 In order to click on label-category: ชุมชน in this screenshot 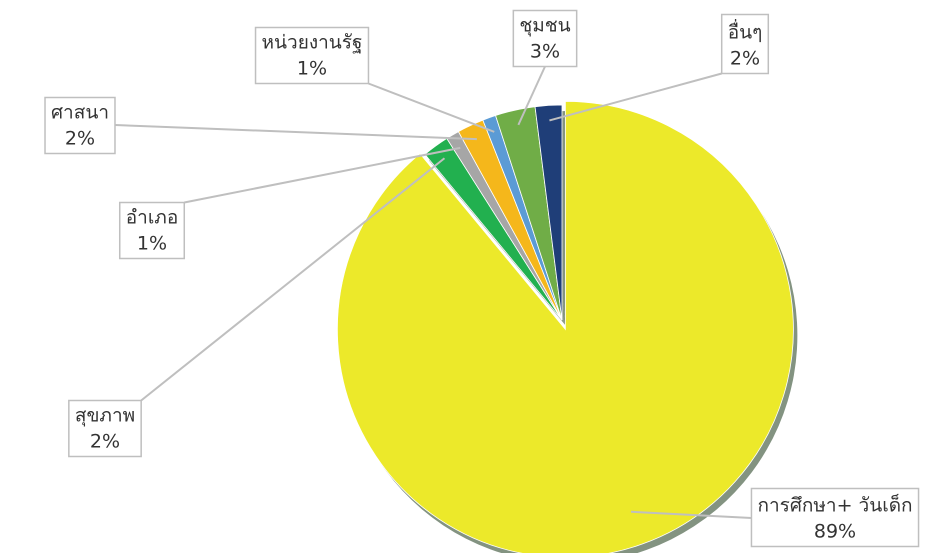, I will do `click(544, 26)`.